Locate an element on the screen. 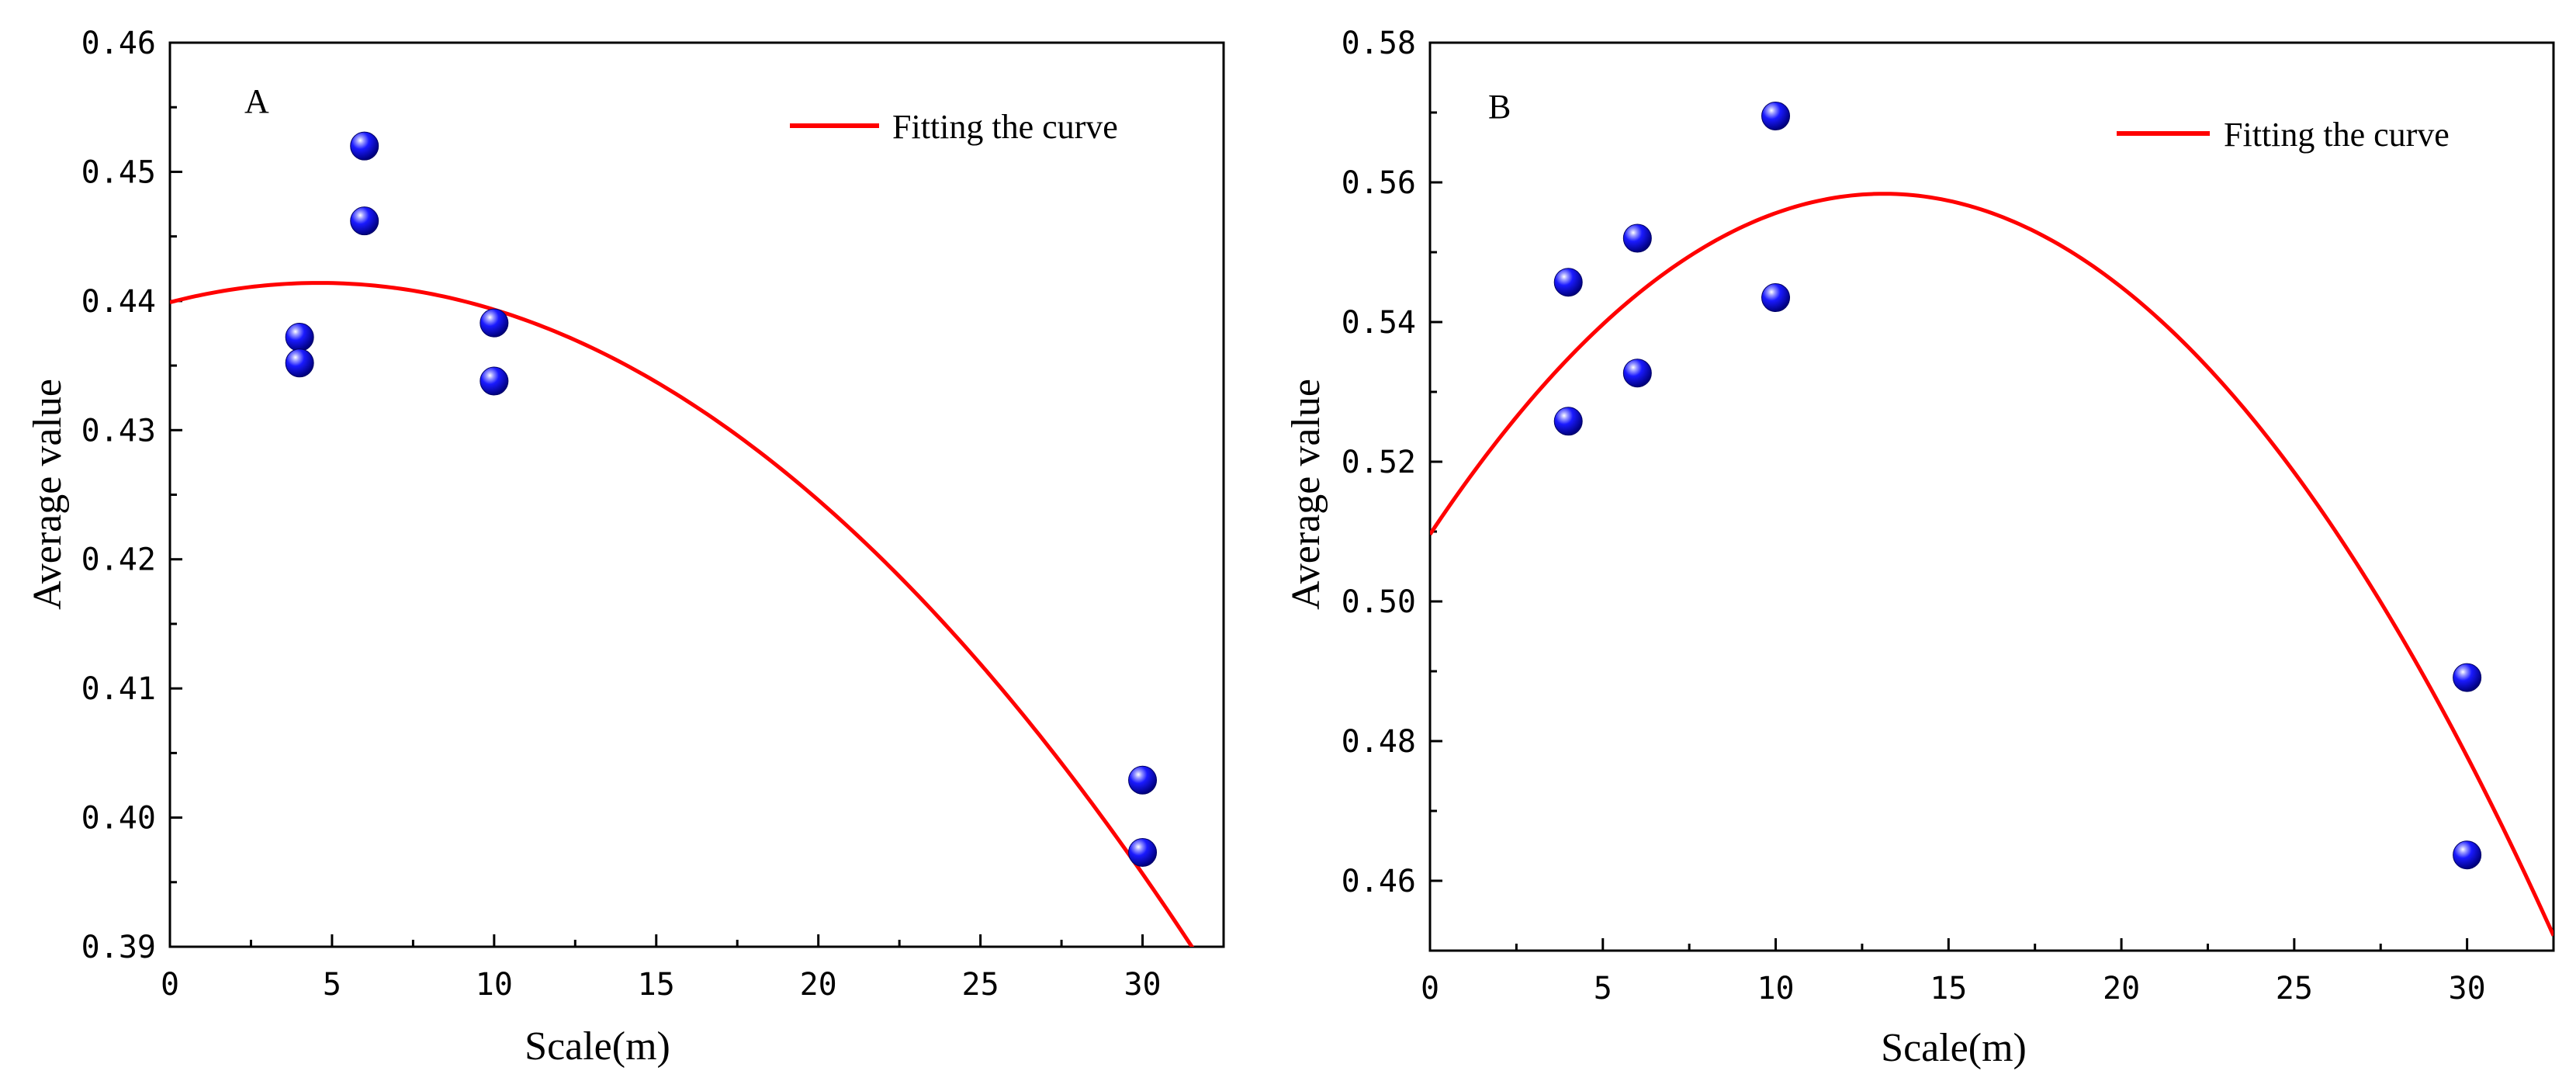  y-tick-label-b: 0.56 is located at coordinates (1379, 183).